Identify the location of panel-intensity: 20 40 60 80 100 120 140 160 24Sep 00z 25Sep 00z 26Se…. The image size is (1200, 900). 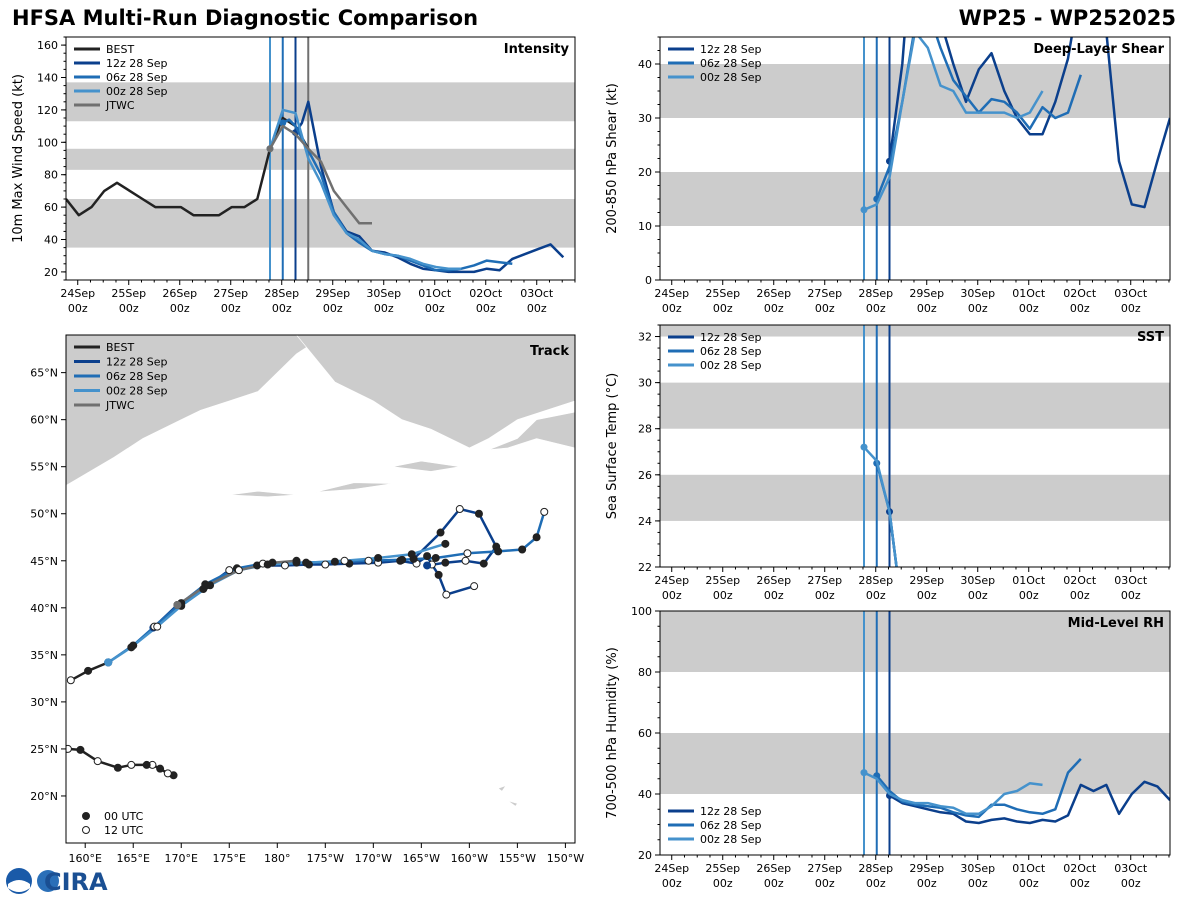
(293, 175).